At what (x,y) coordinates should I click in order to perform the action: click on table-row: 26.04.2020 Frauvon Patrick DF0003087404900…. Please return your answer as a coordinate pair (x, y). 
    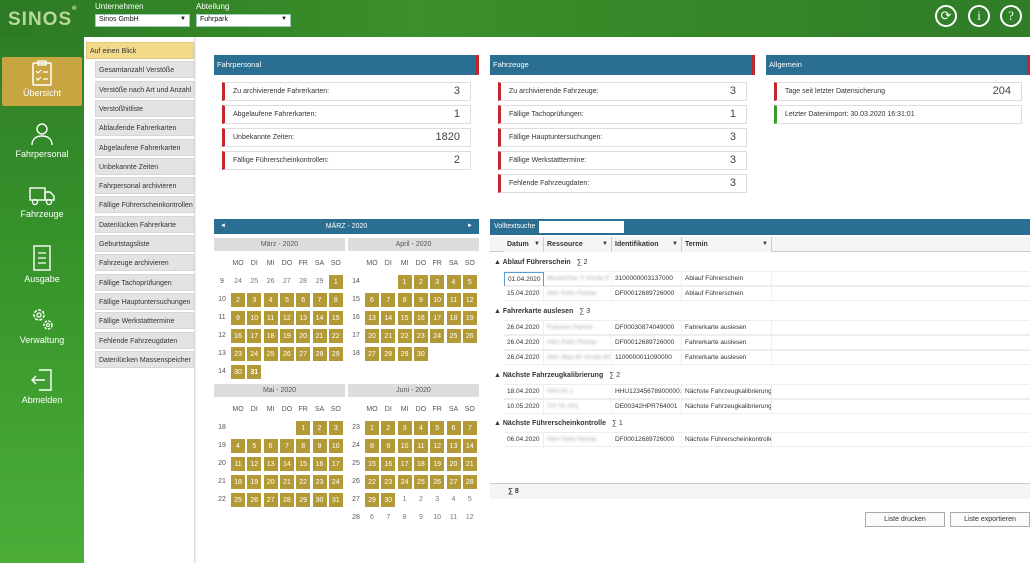
    Looking at the image, I should click on (767, 327).